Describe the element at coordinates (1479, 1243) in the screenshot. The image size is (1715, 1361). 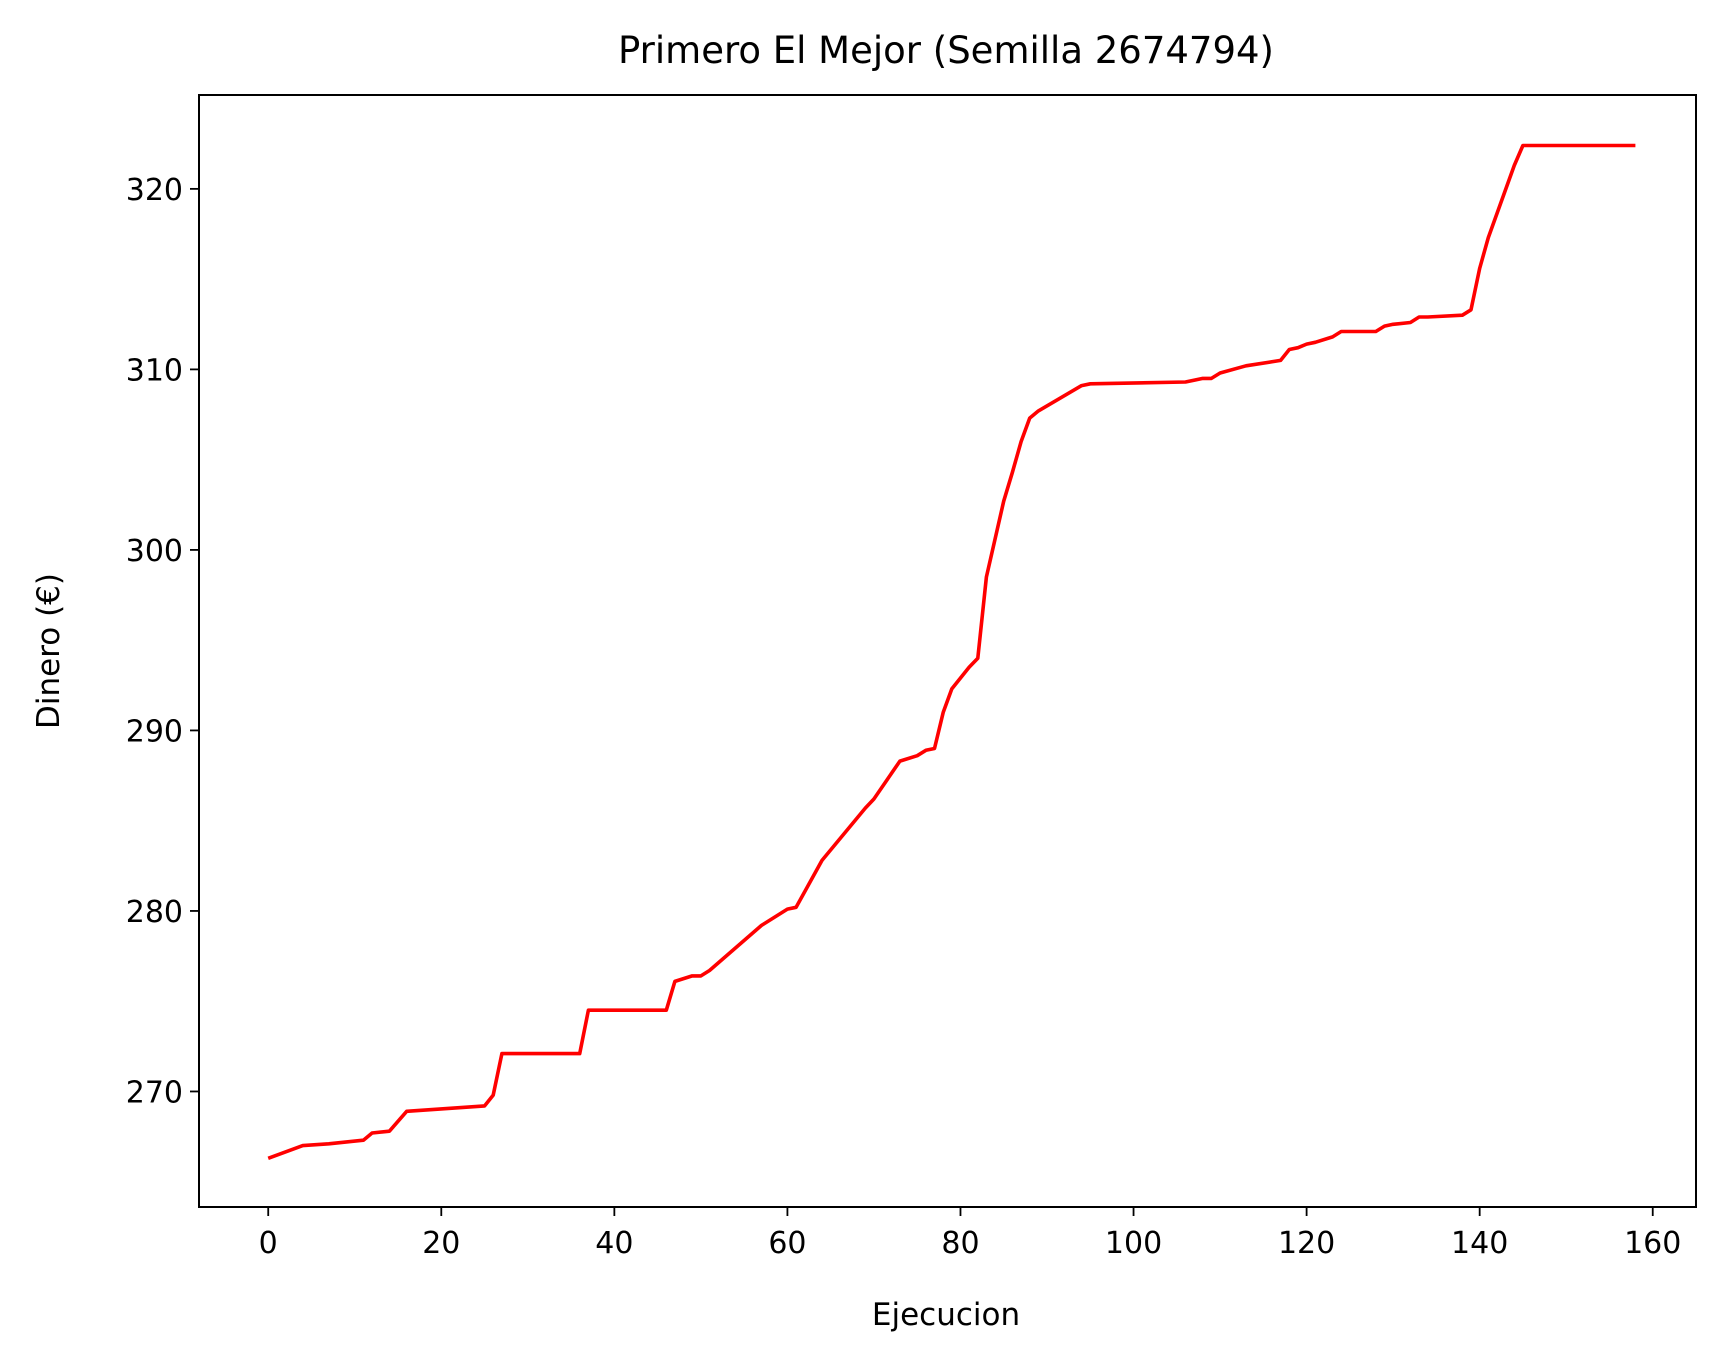
I see `x-tick-label: 140` at that location.